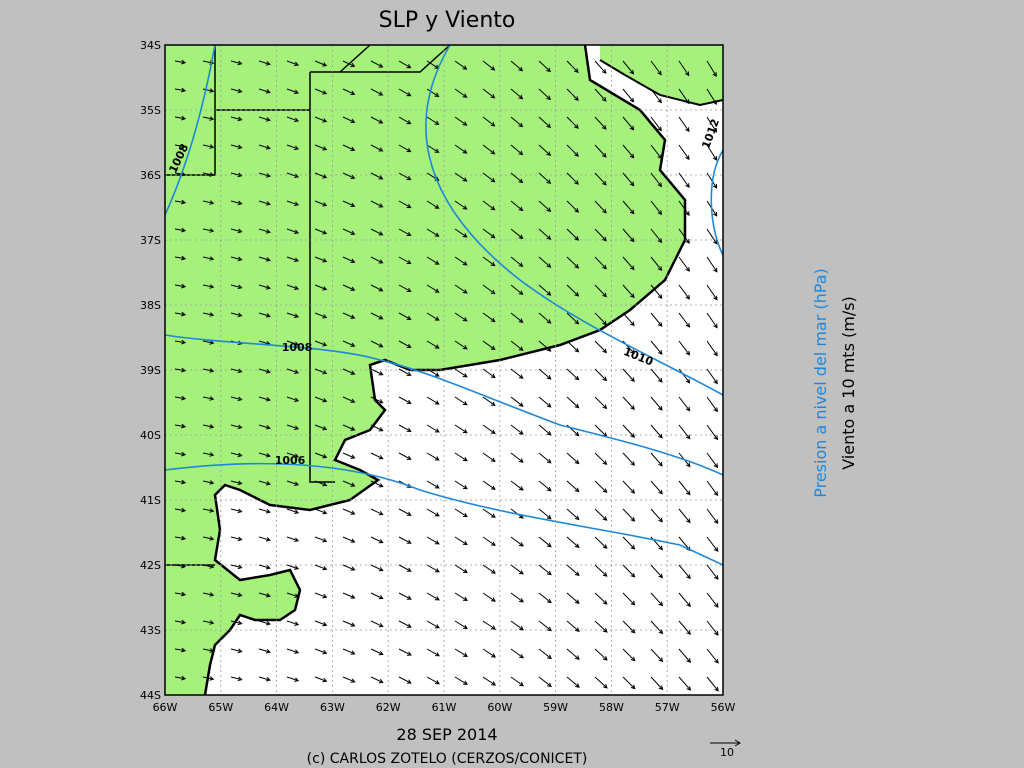  What do you see at coordinates (150, 110) in the screenshot?
I see `lat-label: 35S` at bounding box center [150, 110].